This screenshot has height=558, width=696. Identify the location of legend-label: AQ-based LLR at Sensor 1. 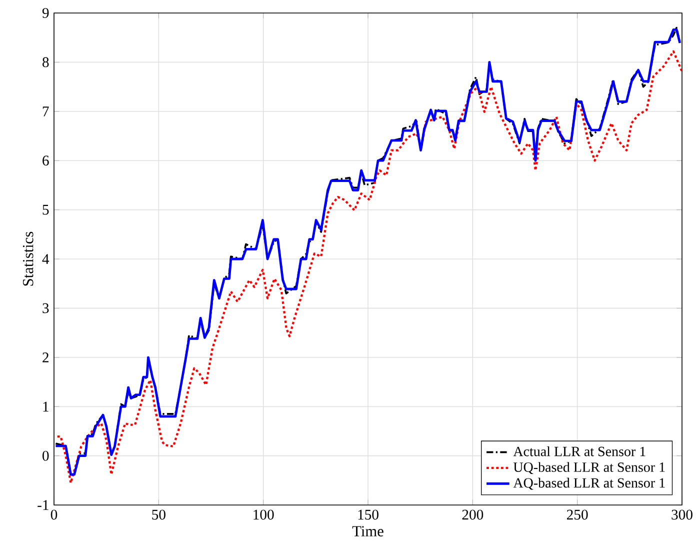
(589, 484).